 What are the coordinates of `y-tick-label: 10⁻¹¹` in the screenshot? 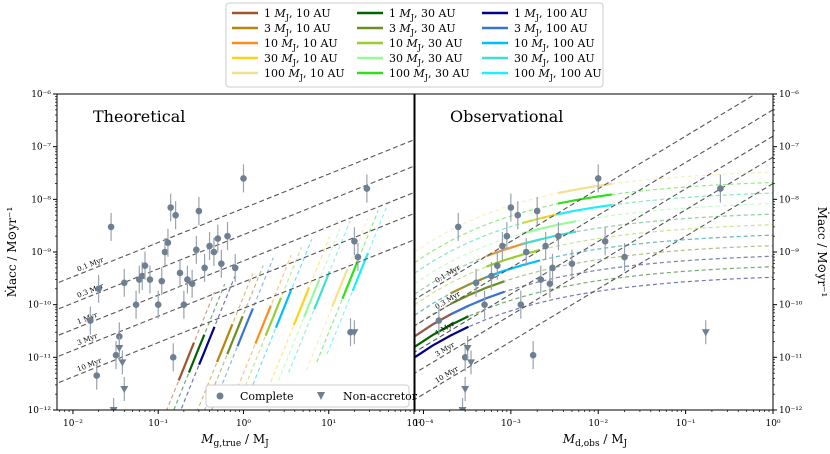 It's located at (39, 358).